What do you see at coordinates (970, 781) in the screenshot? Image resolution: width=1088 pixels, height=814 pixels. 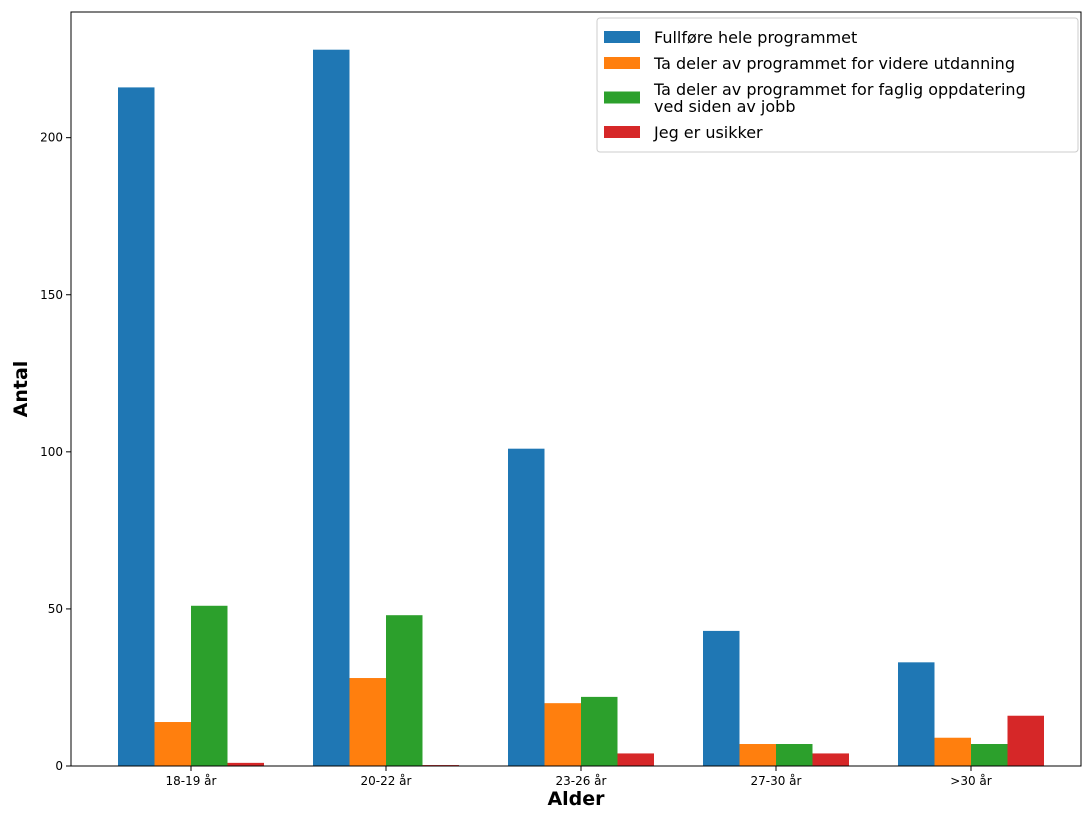 I see `x-tick-label: >30 år` at bounding box center [970, 781].